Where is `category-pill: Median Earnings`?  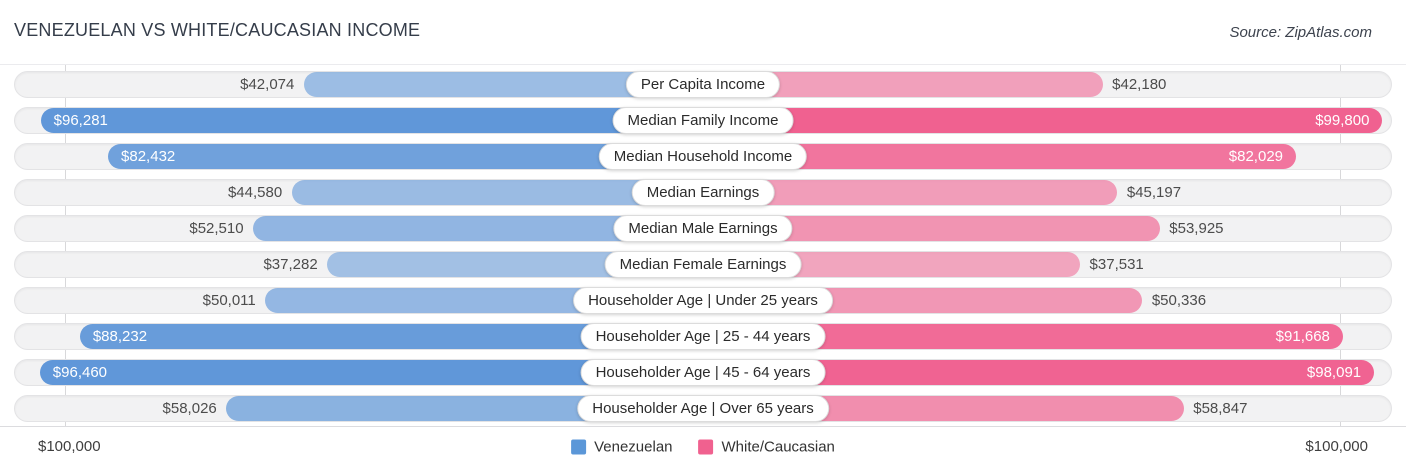
category-pill: Median Earnings is located at coordinates (703, 192).